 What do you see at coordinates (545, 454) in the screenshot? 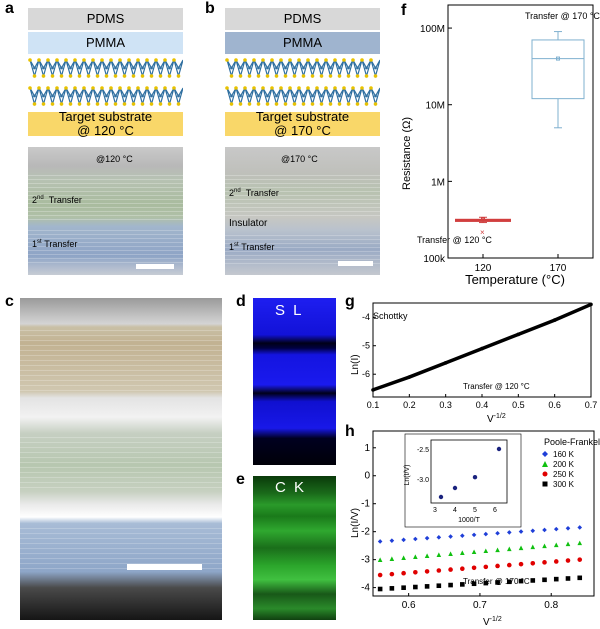
I see `legend-marker` at bounding box center [545, 454].